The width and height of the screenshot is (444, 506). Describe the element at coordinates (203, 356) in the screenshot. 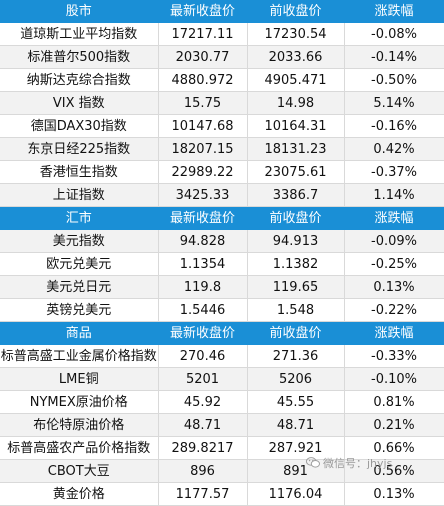

I see `latest-close-cell: 270.46` at that location.